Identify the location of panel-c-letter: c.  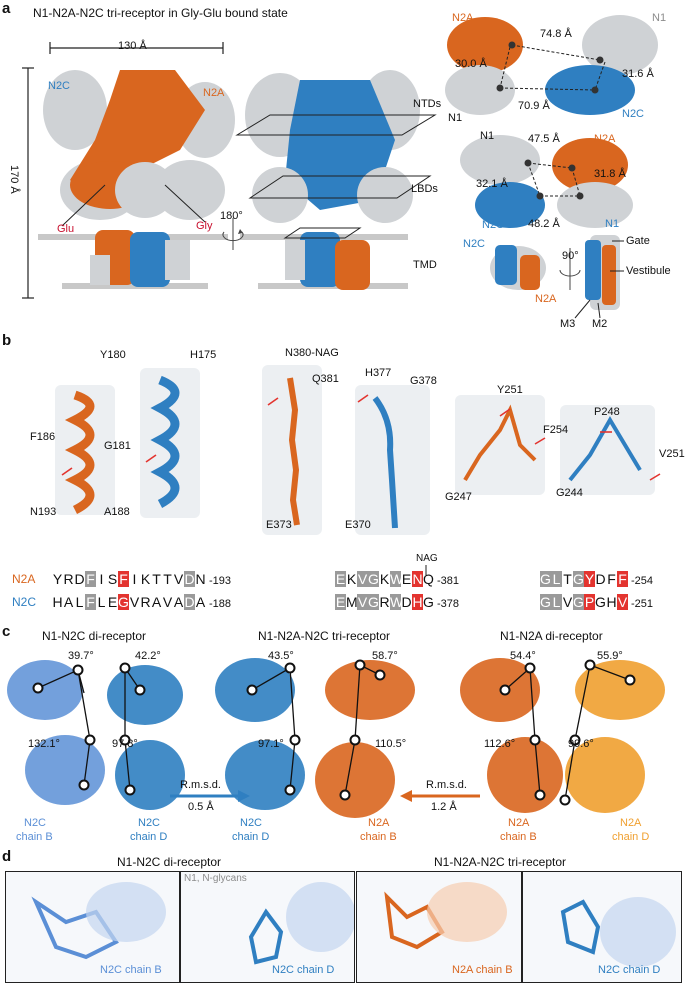
(6, 631).